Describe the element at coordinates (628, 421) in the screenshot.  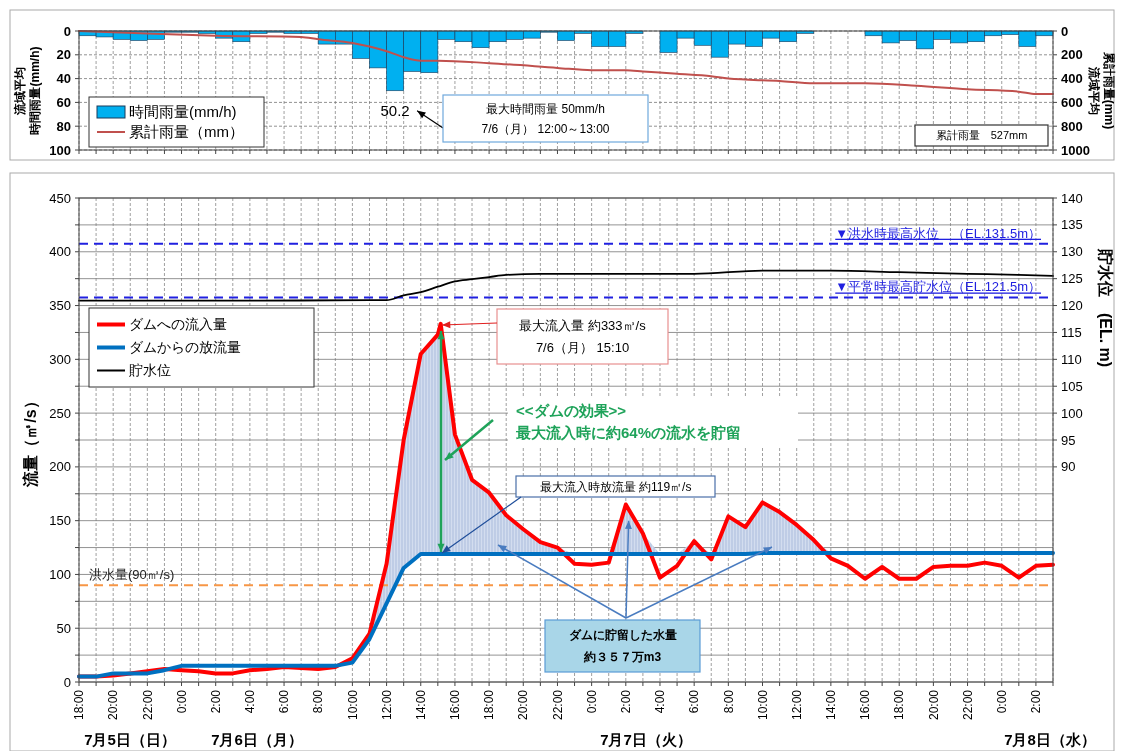
I see `annotation: <<ダムの効果>> 最大流入時に約64%の流水を貯留` at that location.